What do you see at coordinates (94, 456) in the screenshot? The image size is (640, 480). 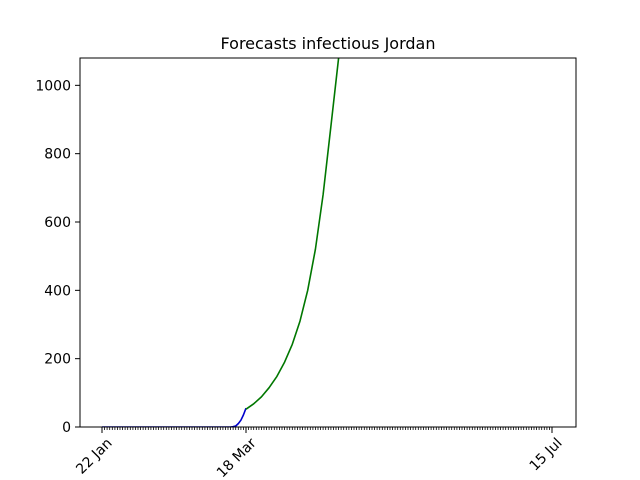 I see `x-tick-label: 22 Jan` at bounding box center [94, 456].